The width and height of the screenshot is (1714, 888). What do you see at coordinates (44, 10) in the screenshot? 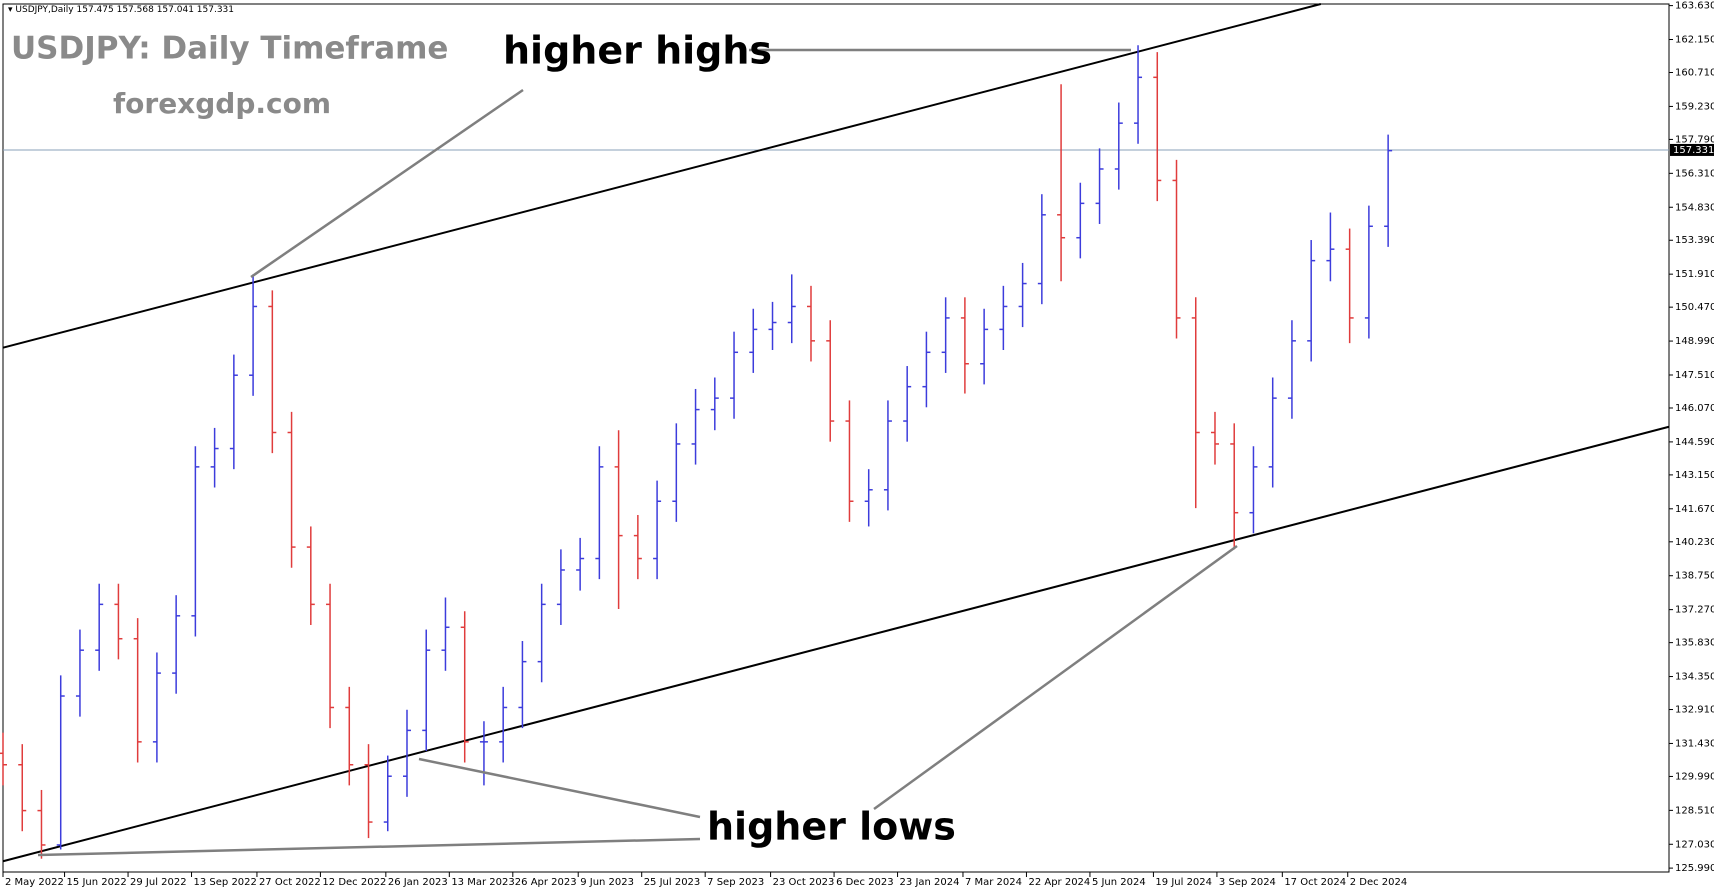
I see `symbol: USDJPY,Daily` at bounding box center [44, 10].